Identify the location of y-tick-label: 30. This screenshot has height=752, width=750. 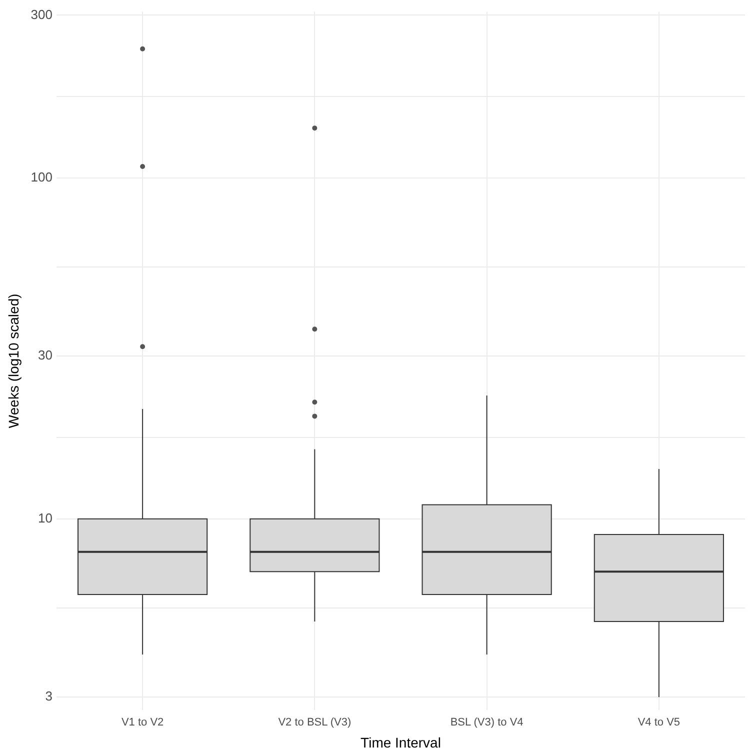
(45, 355).